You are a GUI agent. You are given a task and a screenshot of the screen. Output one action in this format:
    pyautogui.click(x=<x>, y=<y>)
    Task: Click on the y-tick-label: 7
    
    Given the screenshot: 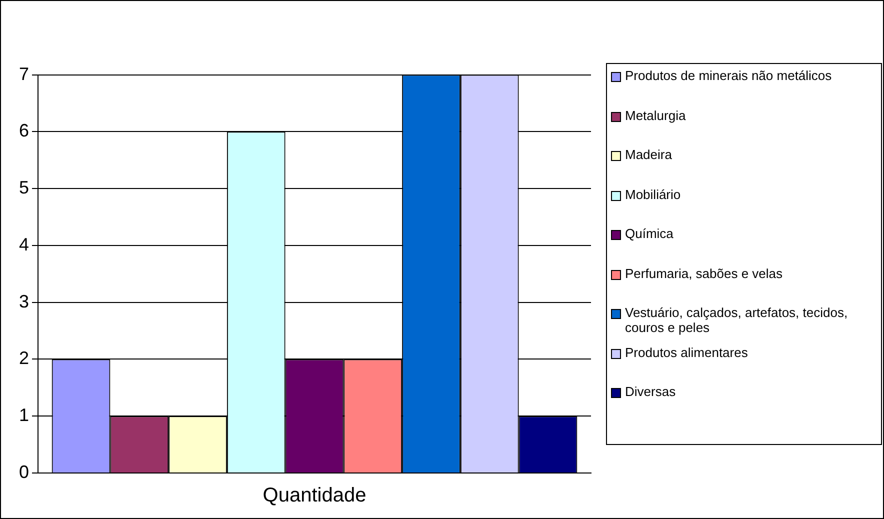 What is the action you would take?
    pyautogui.click(x=24, y=74)
    